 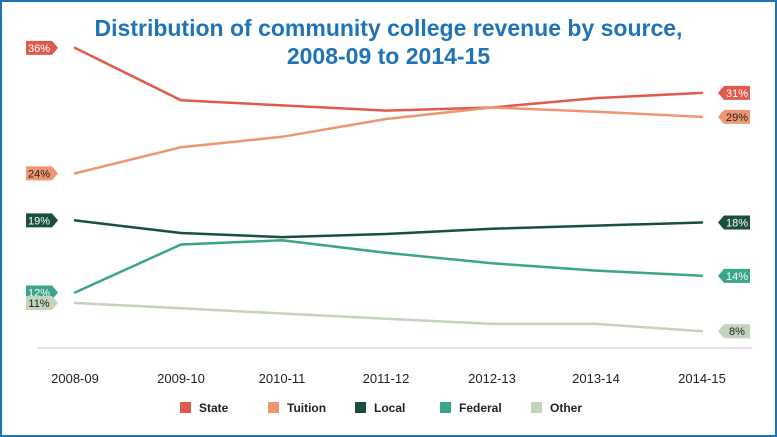 I want to click on legend: State Tuition Local Federal Other, so click(x=381, y=408).